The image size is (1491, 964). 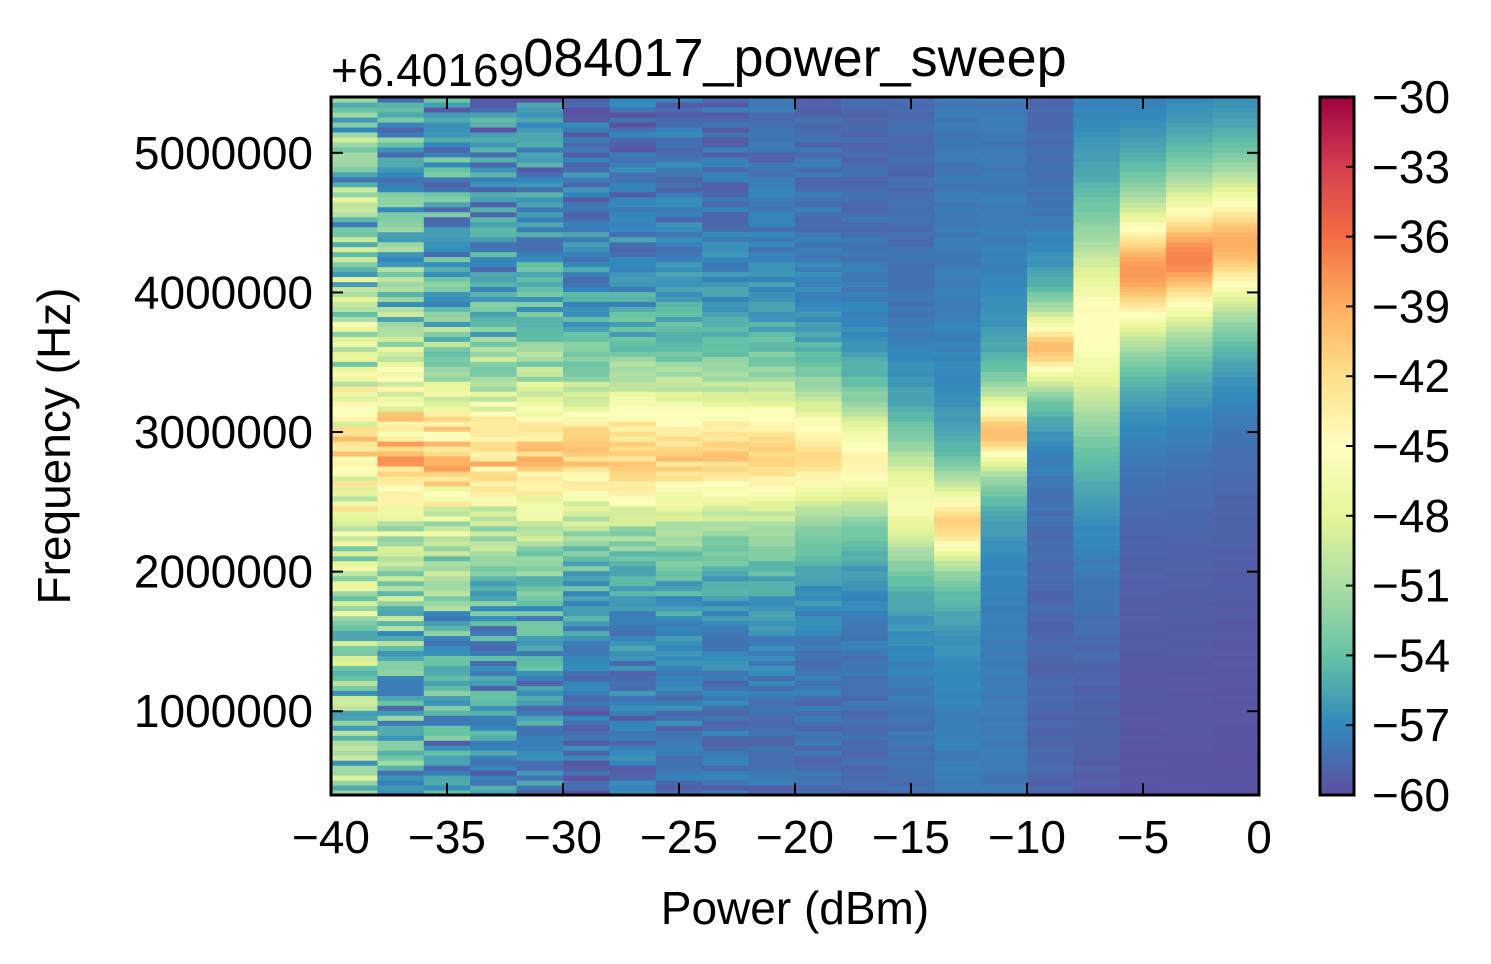 I want to click on colorbar-tick-label: −42, so click(x=1411, y=376).